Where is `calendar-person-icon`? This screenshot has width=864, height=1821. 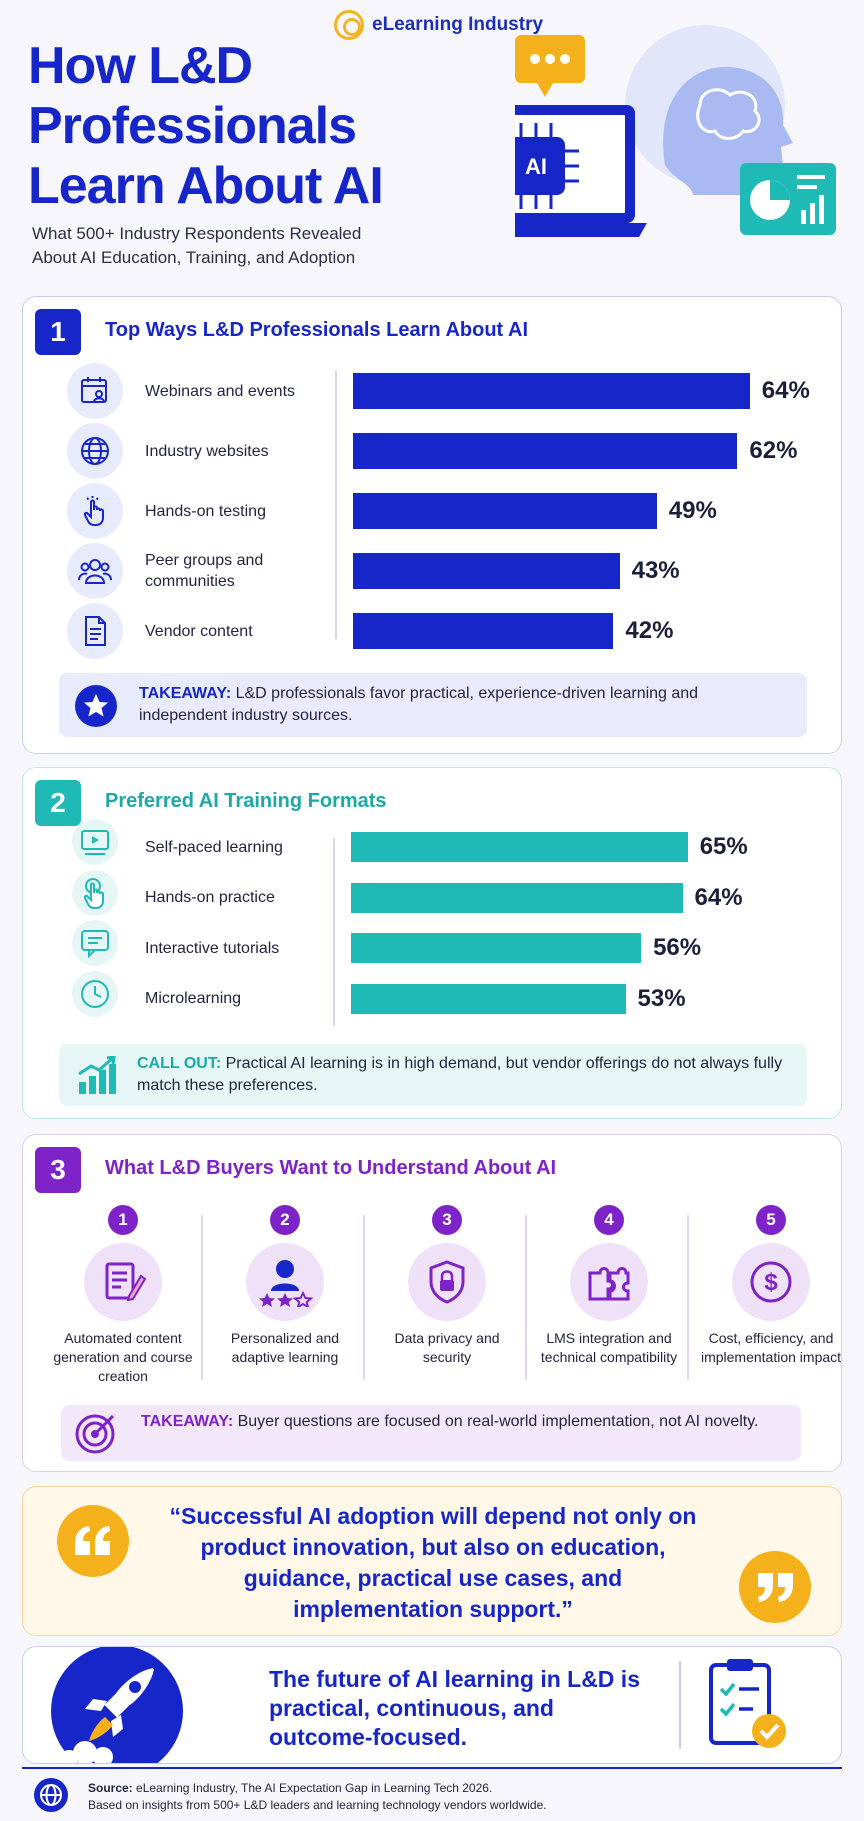 calendar-person-icon is located at coordinates (95, 391).